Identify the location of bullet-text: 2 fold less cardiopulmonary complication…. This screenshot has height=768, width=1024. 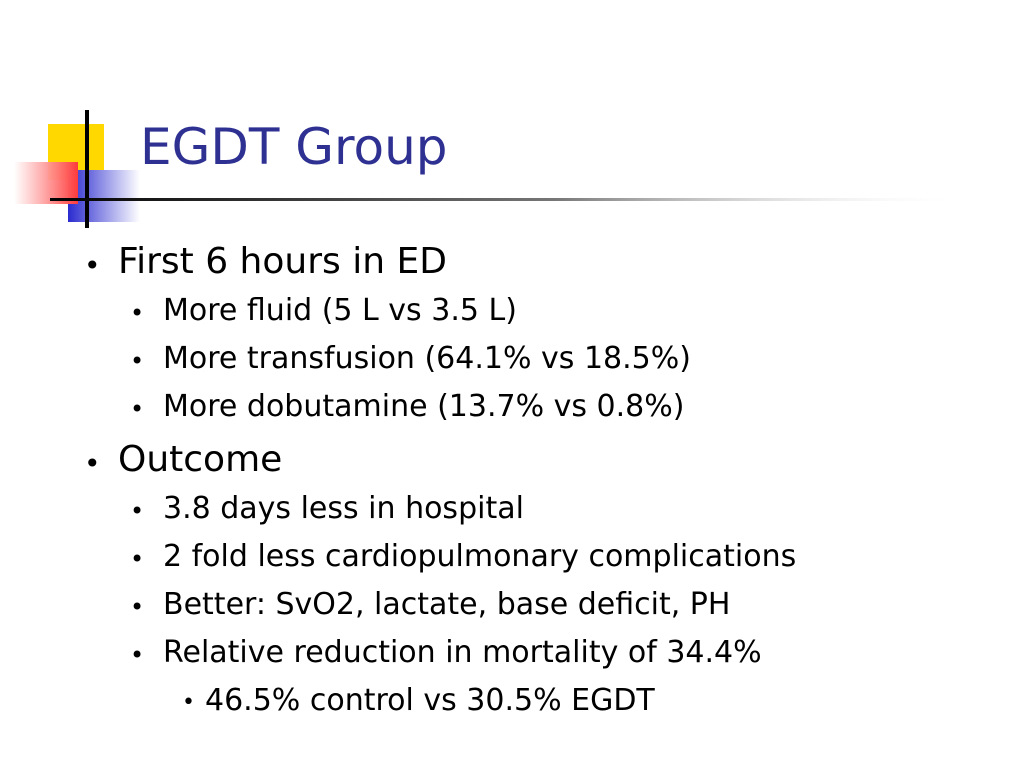
(480, 556).